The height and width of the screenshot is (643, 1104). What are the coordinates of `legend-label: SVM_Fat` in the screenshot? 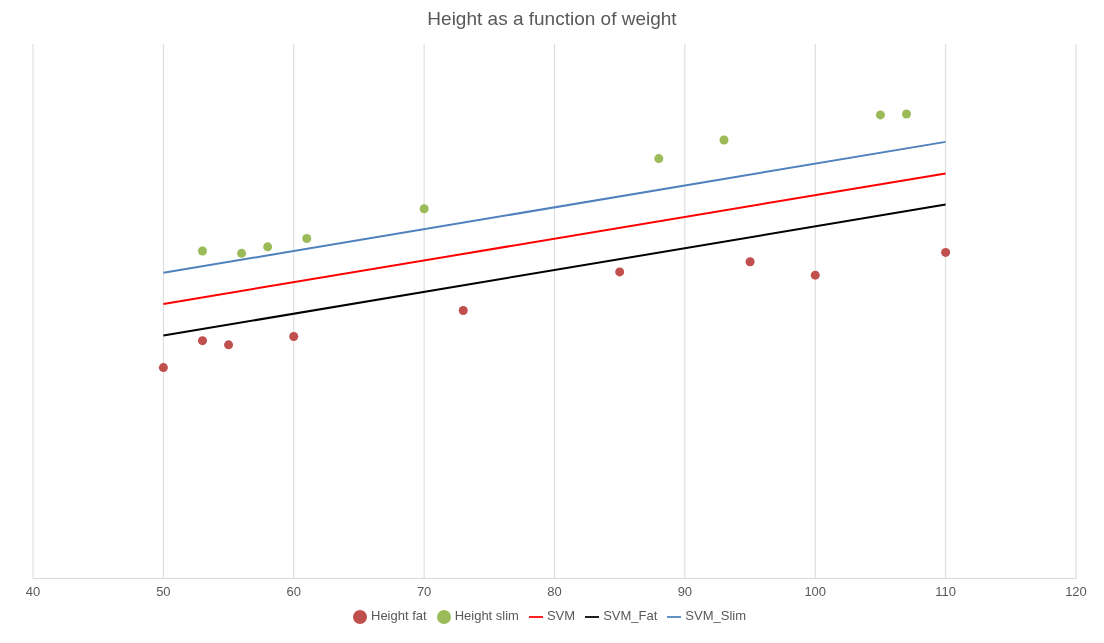 It's located at (630, 616).